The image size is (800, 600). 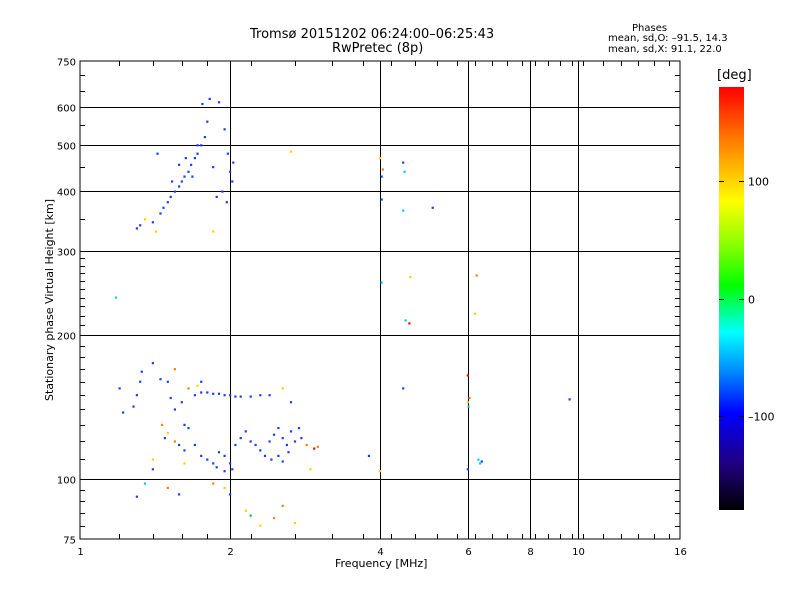 What do you see at coordinates (530, 552) in the screenshot?
I see `x-tick-label: 8` at bounding box center [530, 552].